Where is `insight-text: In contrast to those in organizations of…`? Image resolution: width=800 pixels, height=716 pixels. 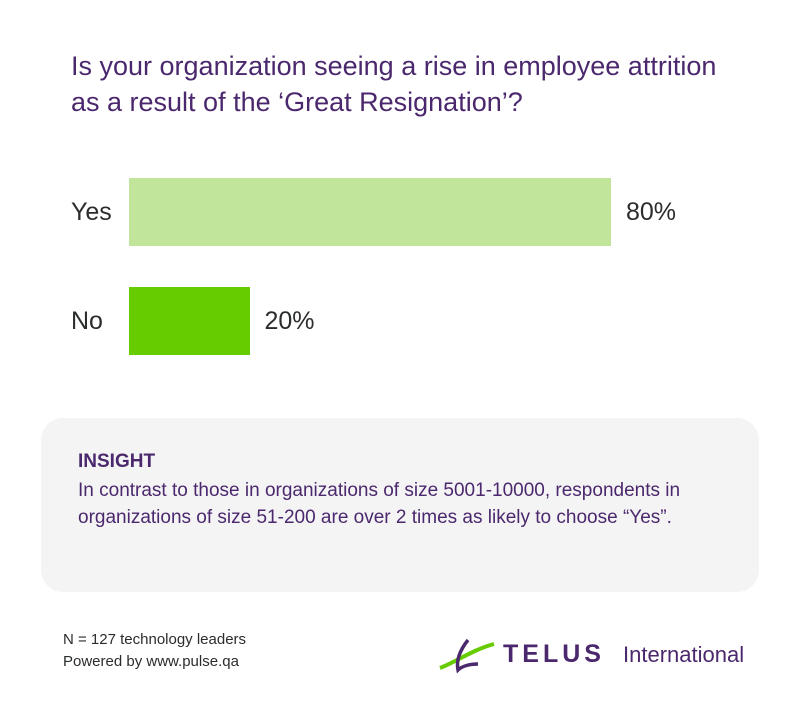
insight-text: In contrast to those in organizations of… is located at coordinates (379, 504).